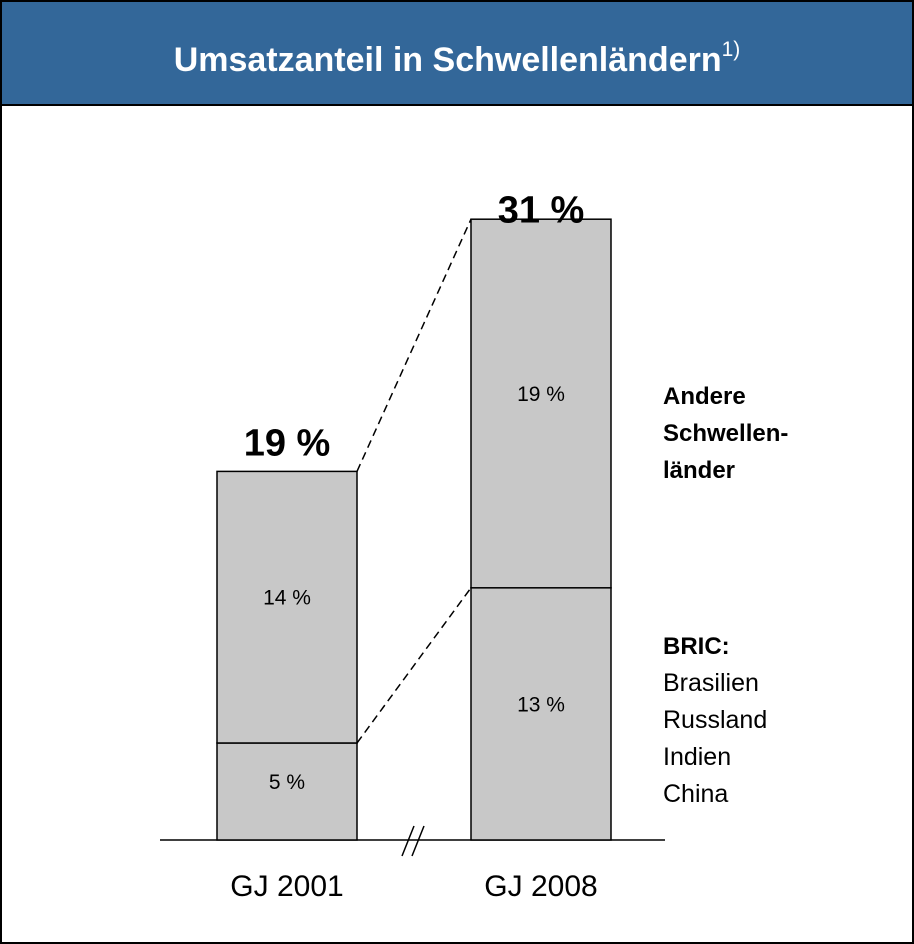 The height and width of the screenshot is (944, 914). Describe the element at coordinates (541, 394) in the screenshot. I see `value-label: 19 %` at that location.